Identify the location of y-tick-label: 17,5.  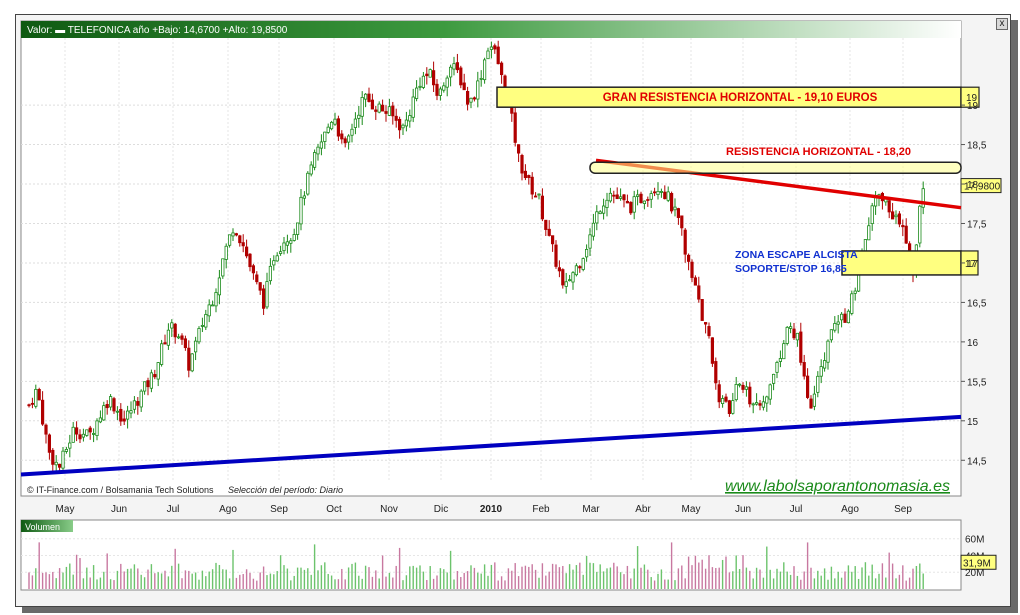
(977, 224).